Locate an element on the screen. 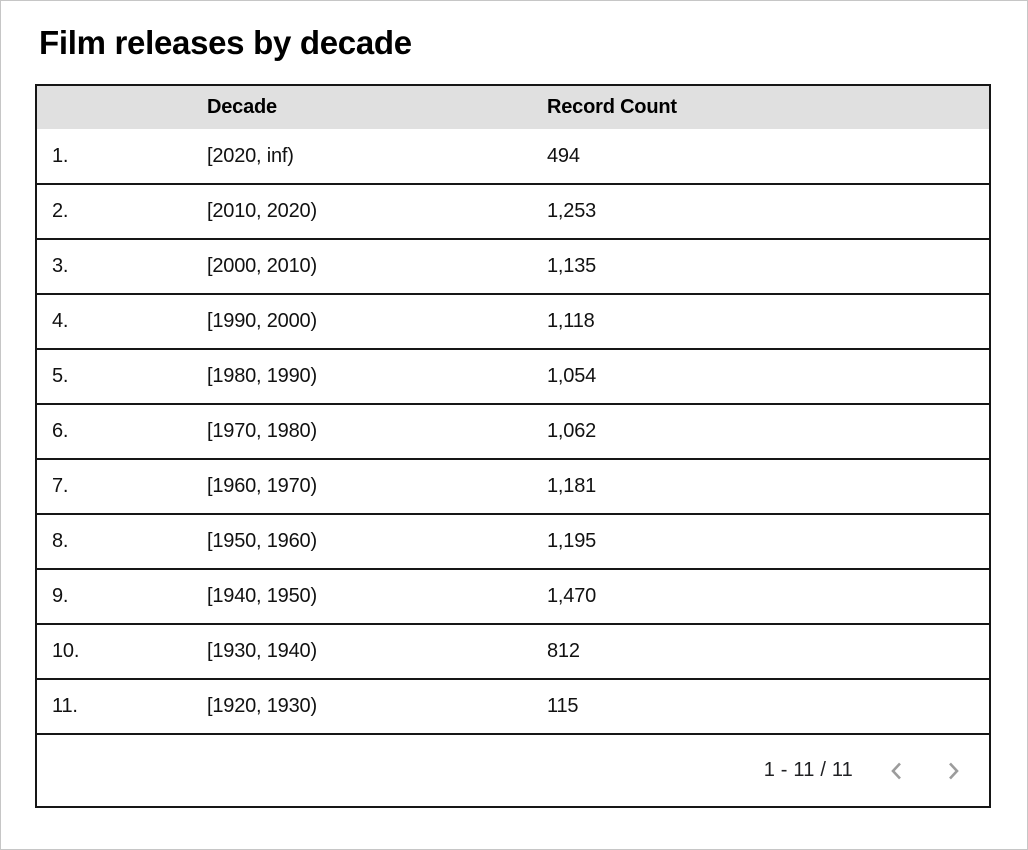  table-row: 11. [1920, 1930) 115 is located at coordinates (513, 707).